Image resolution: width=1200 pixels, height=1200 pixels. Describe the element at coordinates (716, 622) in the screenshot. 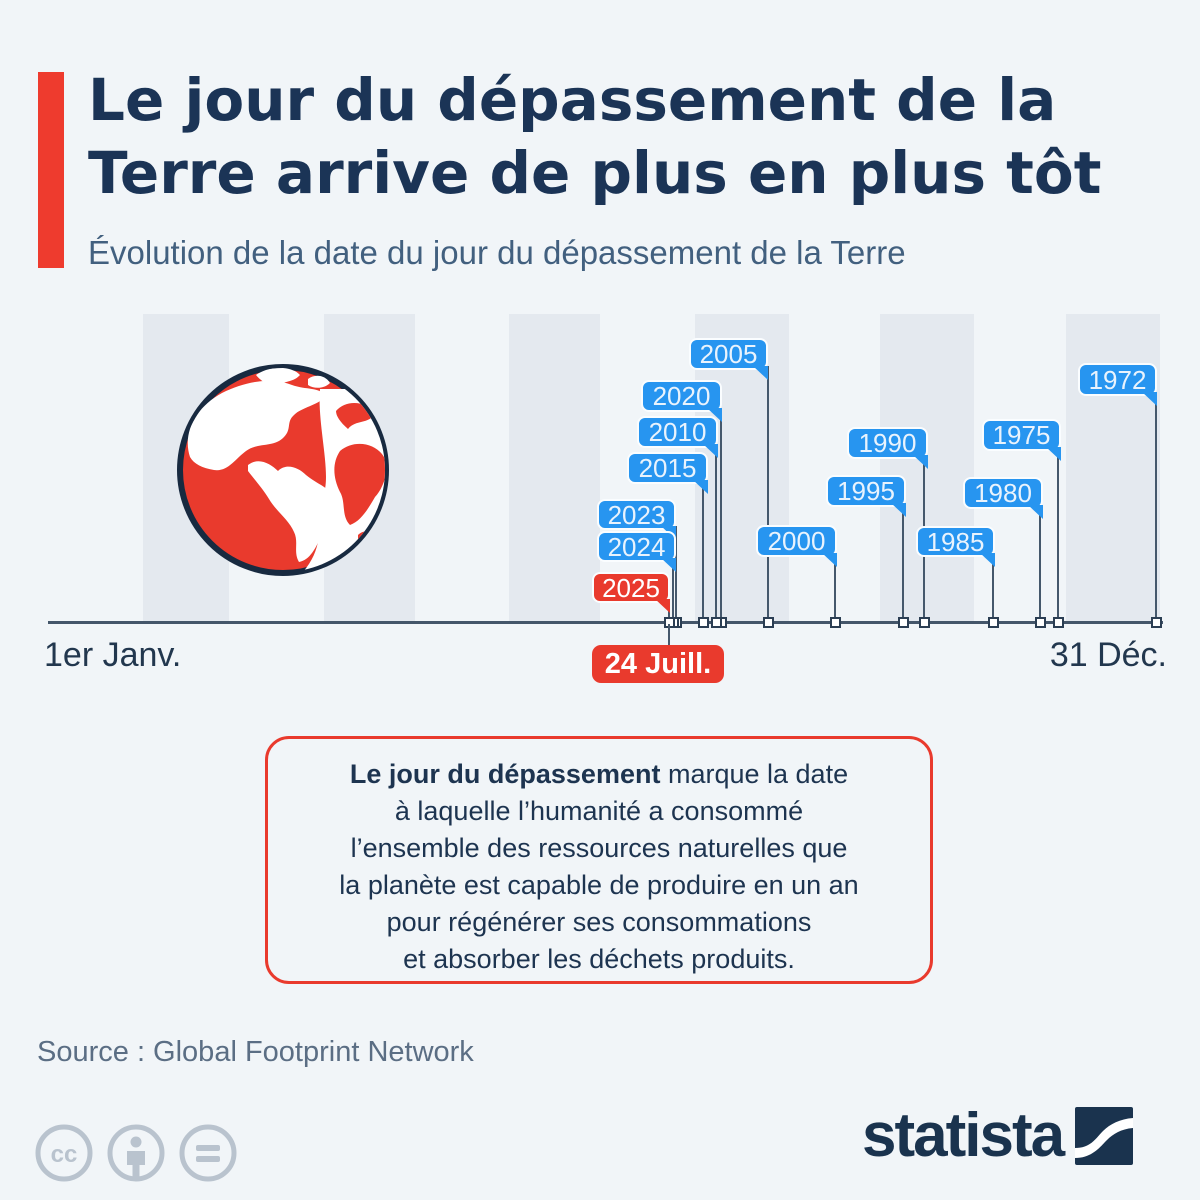

I see `axis-marker-2010` at that location.